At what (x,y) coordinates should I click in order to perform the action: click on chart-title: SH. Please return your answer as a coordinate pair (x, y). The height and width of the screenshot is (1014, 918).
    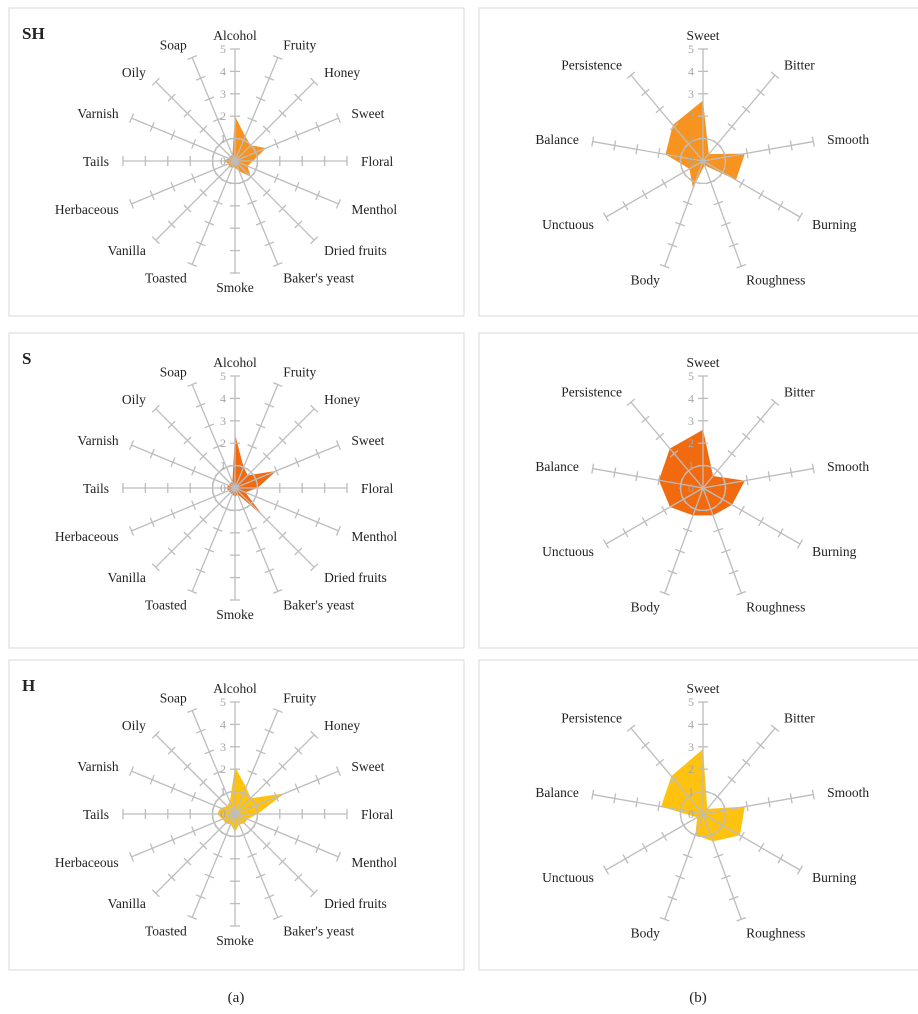
    Looking at the image, I should click on (33, 33).